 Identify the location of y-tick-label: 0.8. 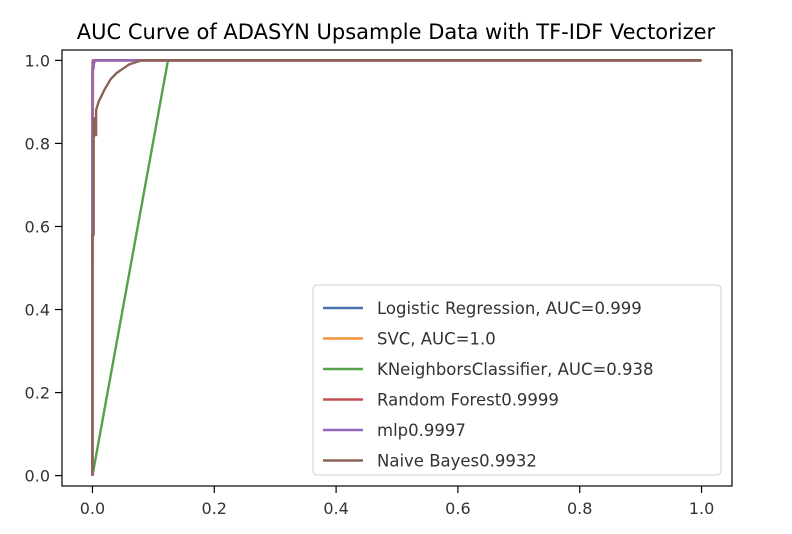
(37, 143).